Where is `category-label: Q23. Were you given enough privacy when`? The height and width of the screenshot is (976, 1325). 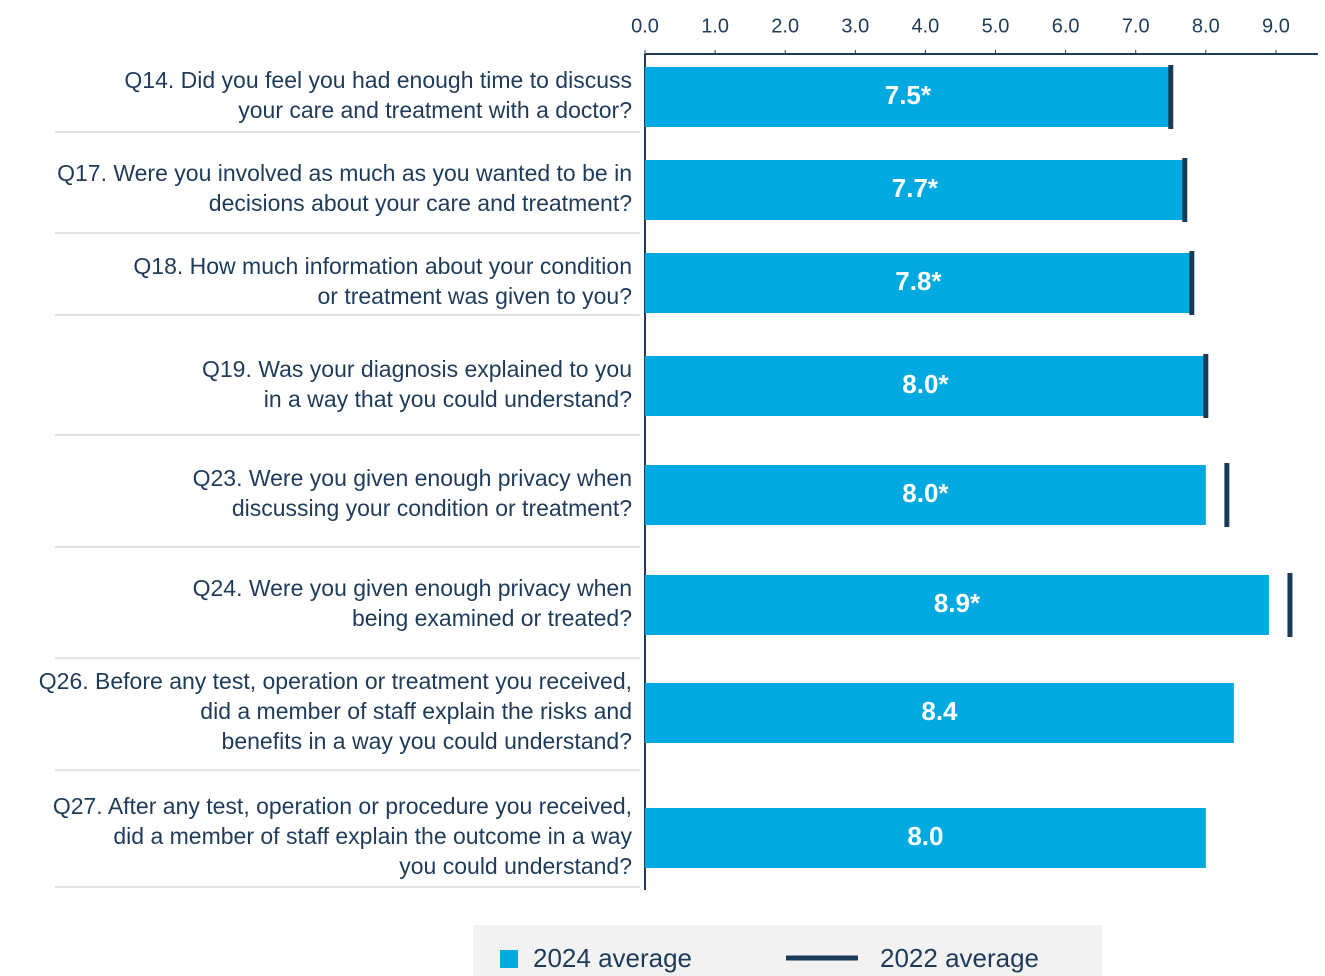 category-label: Q23. Were you given enough privacy when is located at coordinates (412, 478).